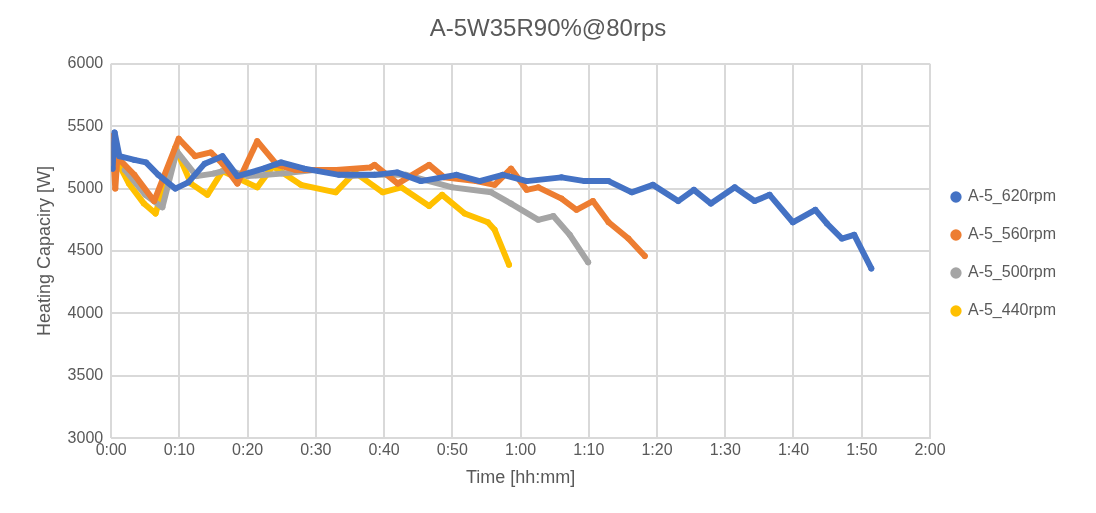 This screenshot has width=1096, height=513. Describe the element at coordinates (548, 28) in the screenshot. I see `chart-title: A-5W35R90%@80rps` at that location.